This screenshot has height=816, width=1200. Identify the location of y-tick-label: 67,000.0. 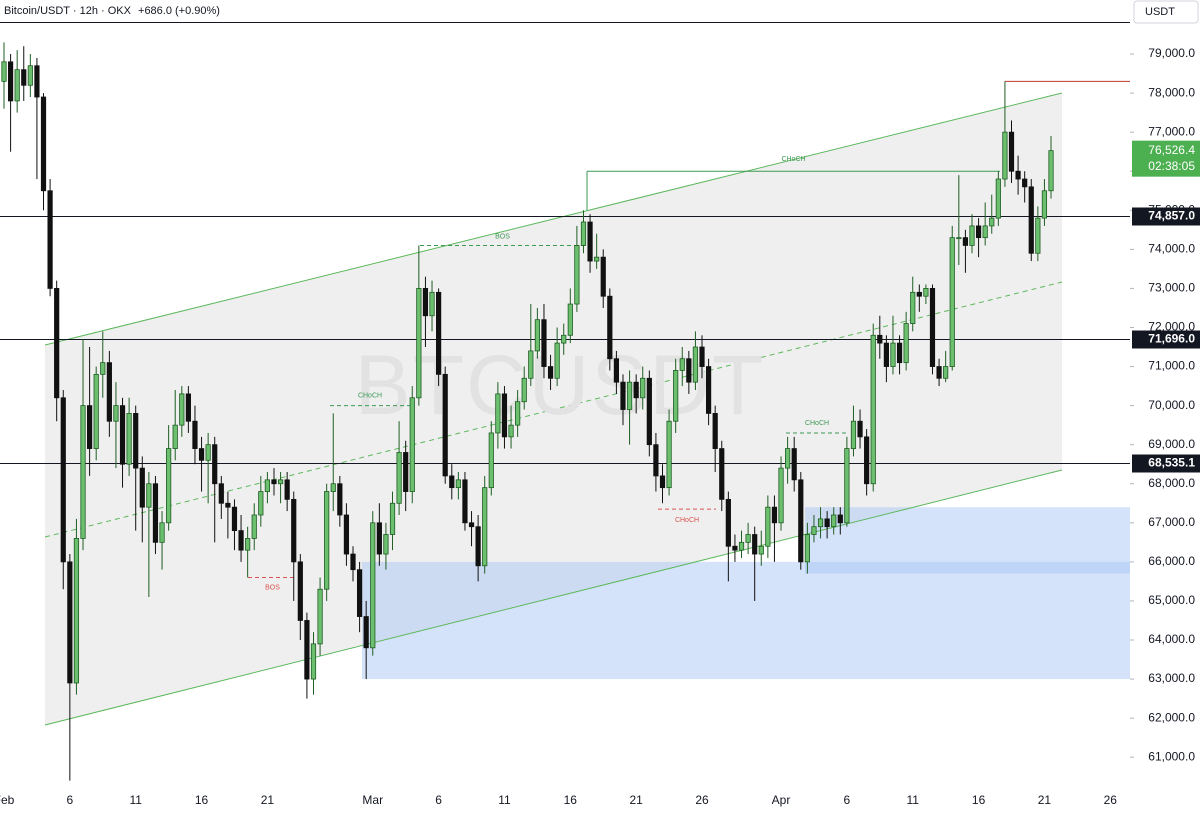
(1171, 522).